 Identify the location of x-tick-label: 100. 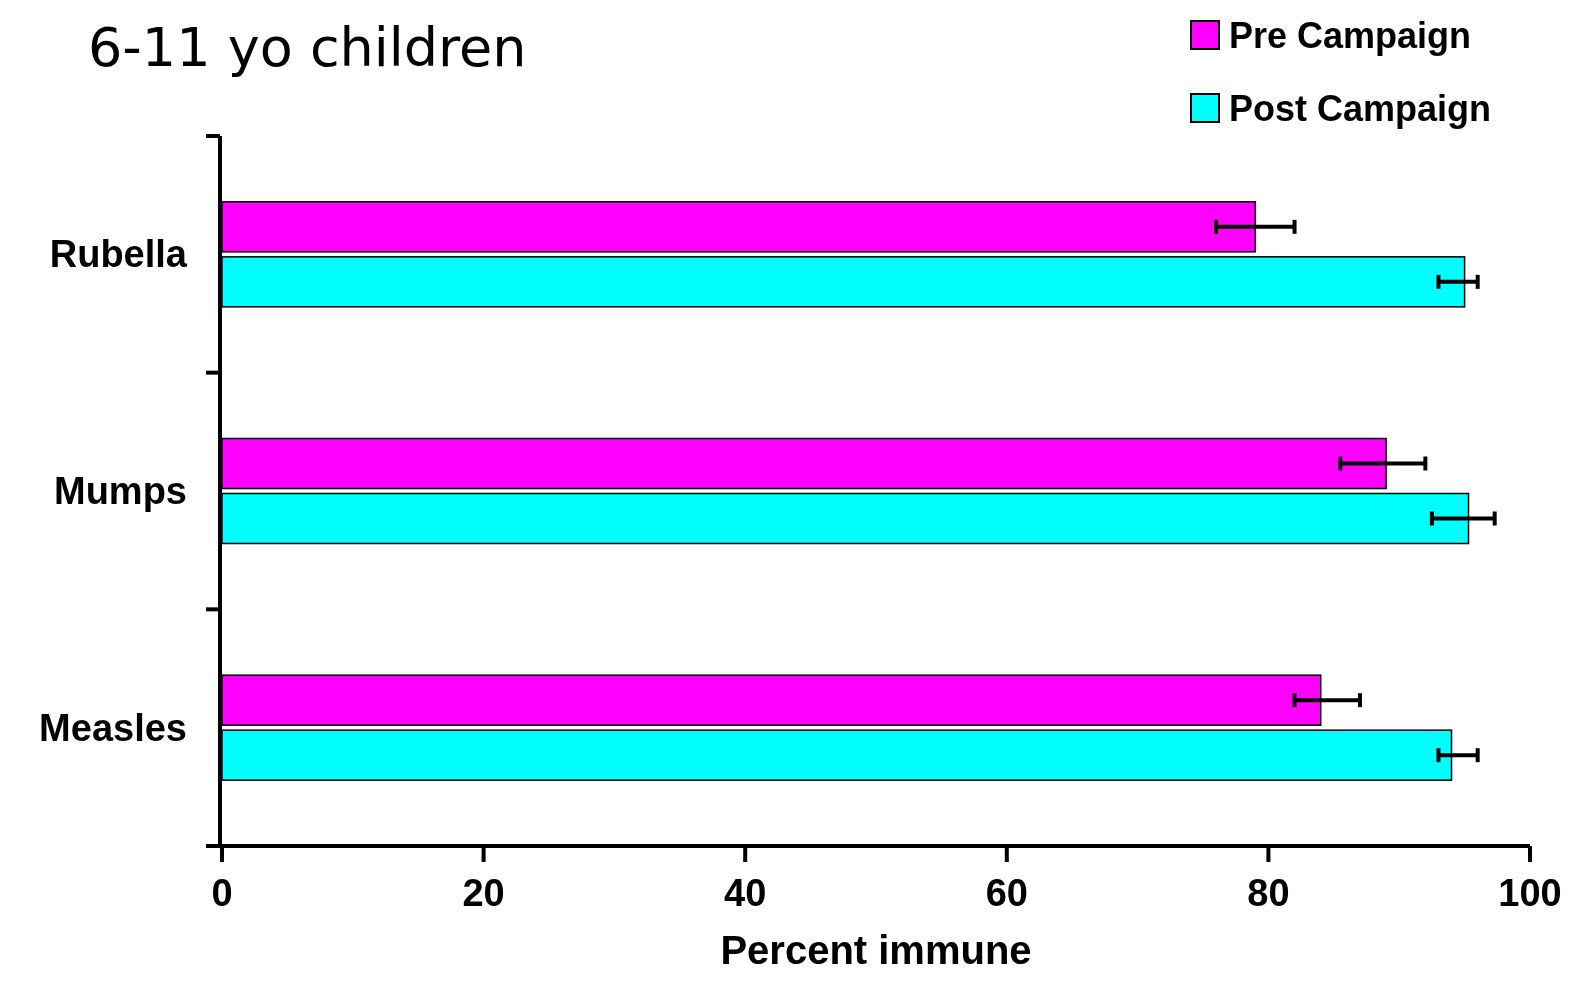
(1530, 893).